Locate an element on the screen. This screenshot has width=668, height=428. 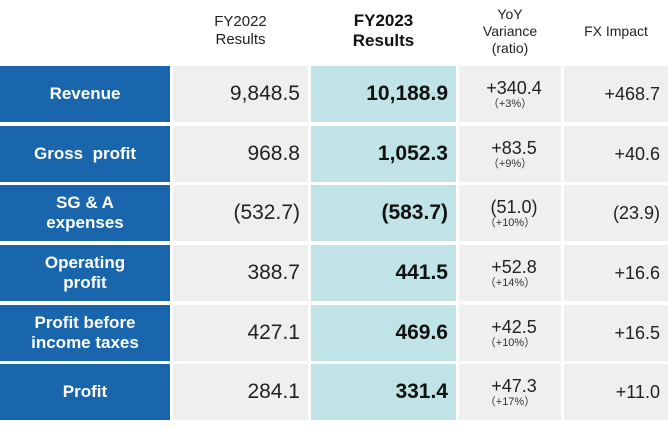
header-variance-line3: (ratio) is located at coordinates (510, 47).